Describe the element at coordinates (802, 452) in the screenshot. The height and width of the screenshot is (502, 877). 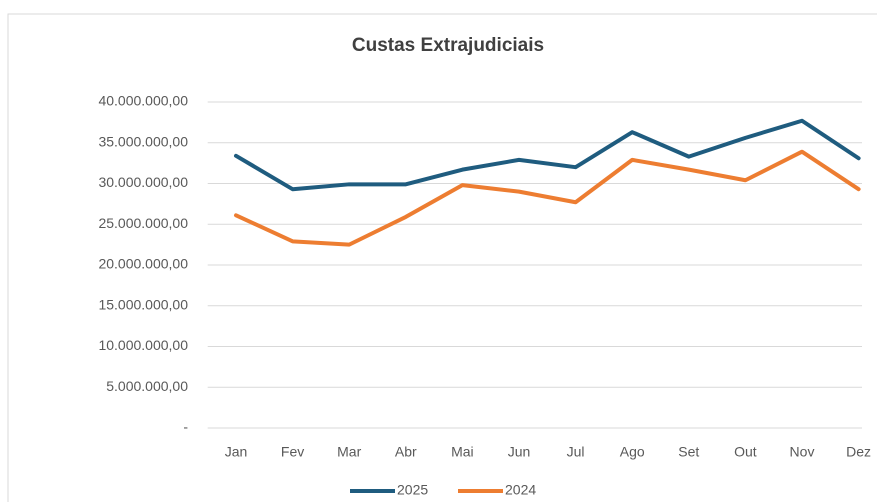
I see `x-tick-label: Nov` at that location.